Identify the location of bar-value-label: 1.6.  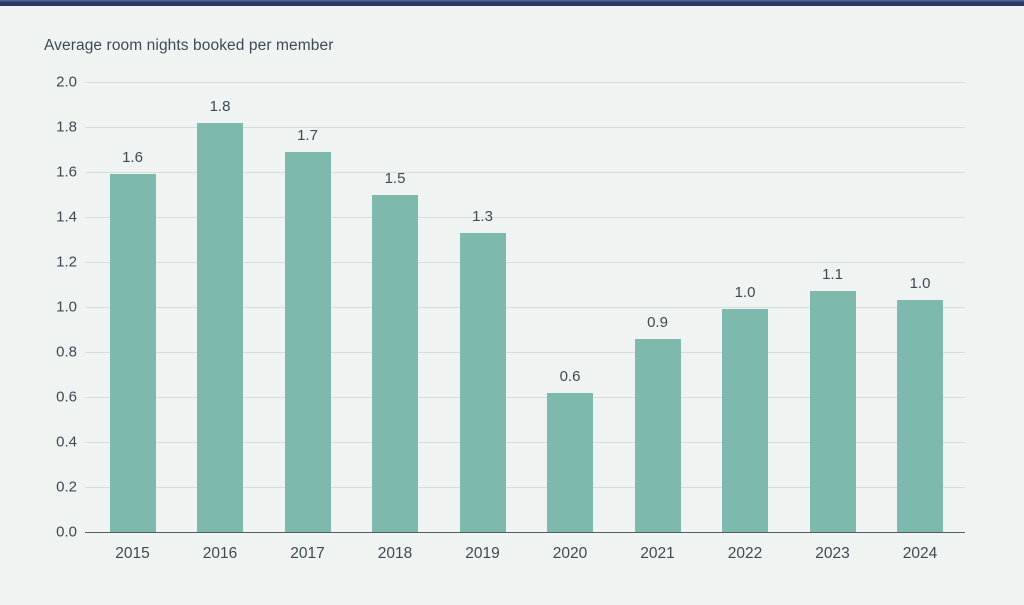
(132, 158).